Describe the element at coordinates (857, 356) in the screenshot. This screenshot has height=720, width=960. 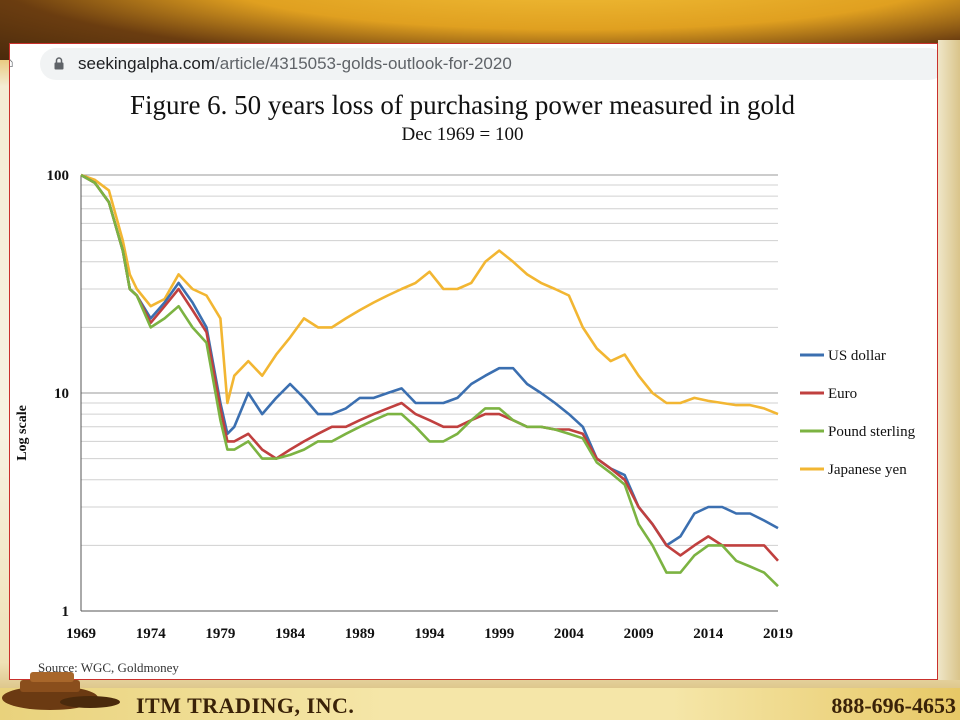
I see `legend-label: US dollar` at that location.